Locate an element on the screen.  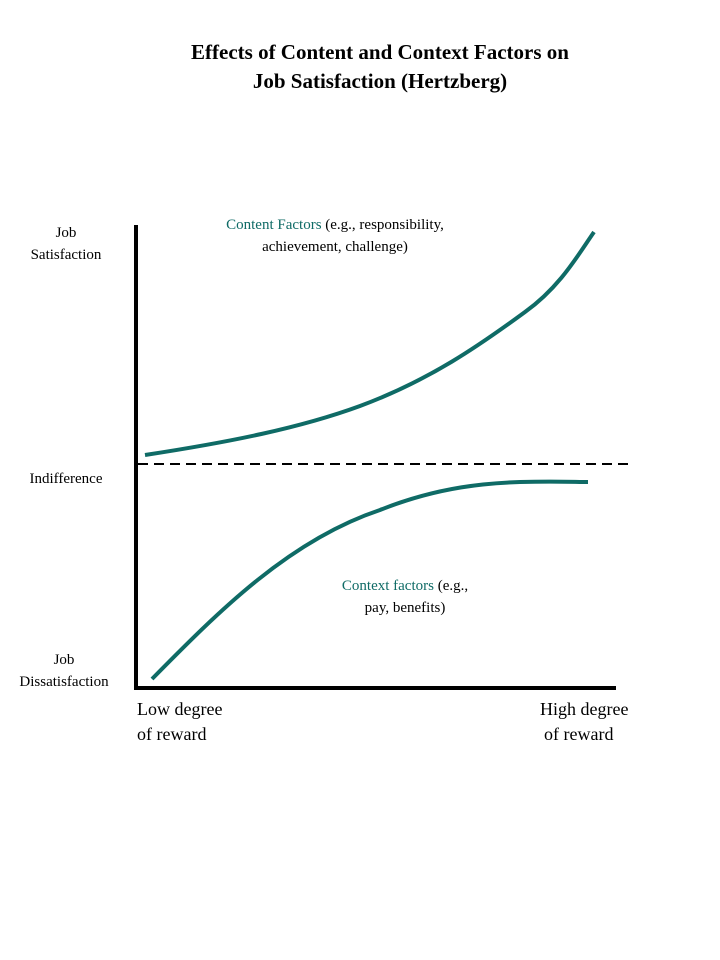
y-label-indifference: Indifference is located at coordinates (66, 479).